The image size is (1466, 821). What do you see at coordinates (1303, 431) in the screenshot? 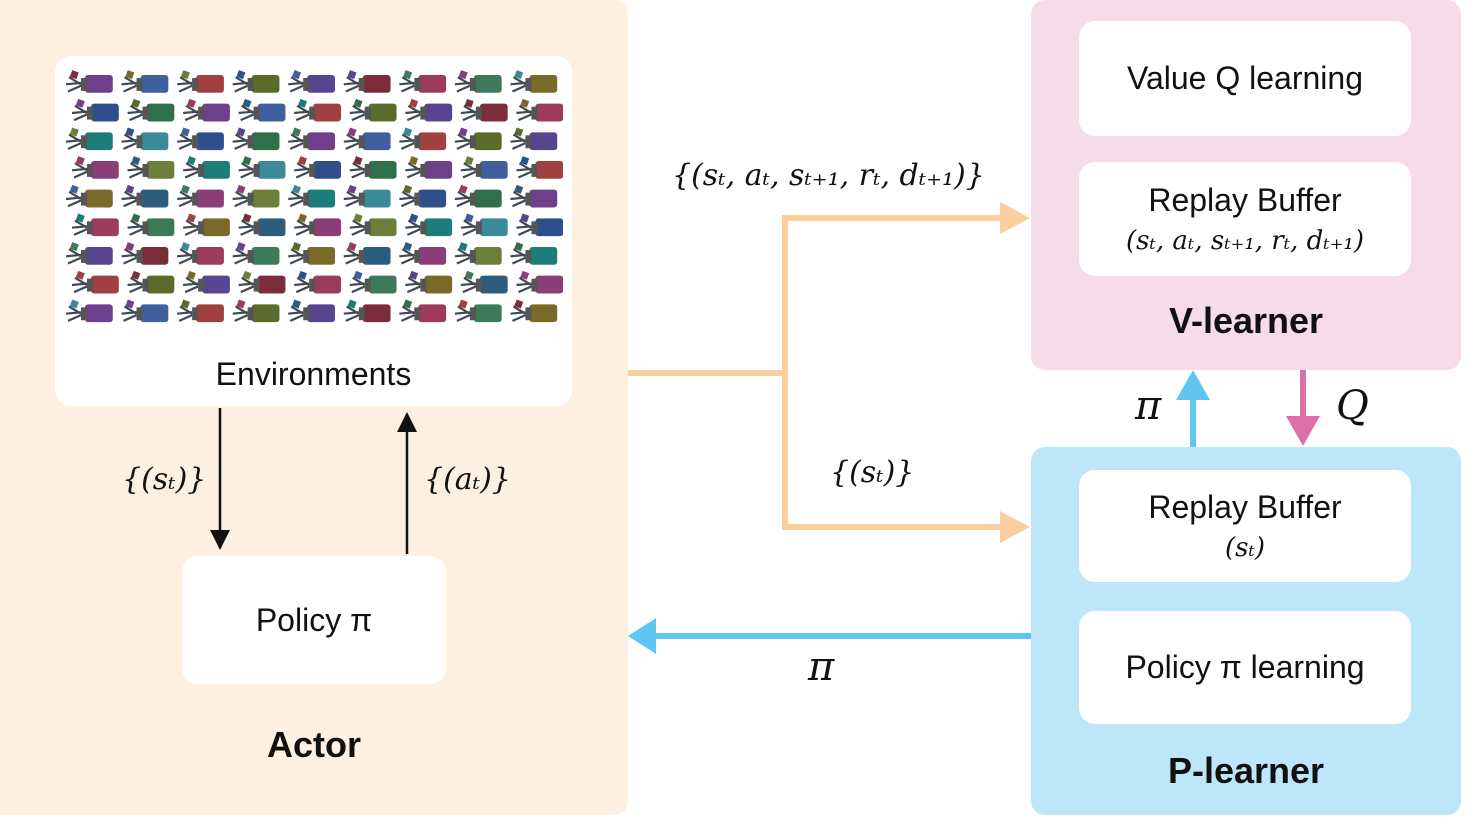
I see `q-to-p-arrowhead` at bounding box center [1303, 431].